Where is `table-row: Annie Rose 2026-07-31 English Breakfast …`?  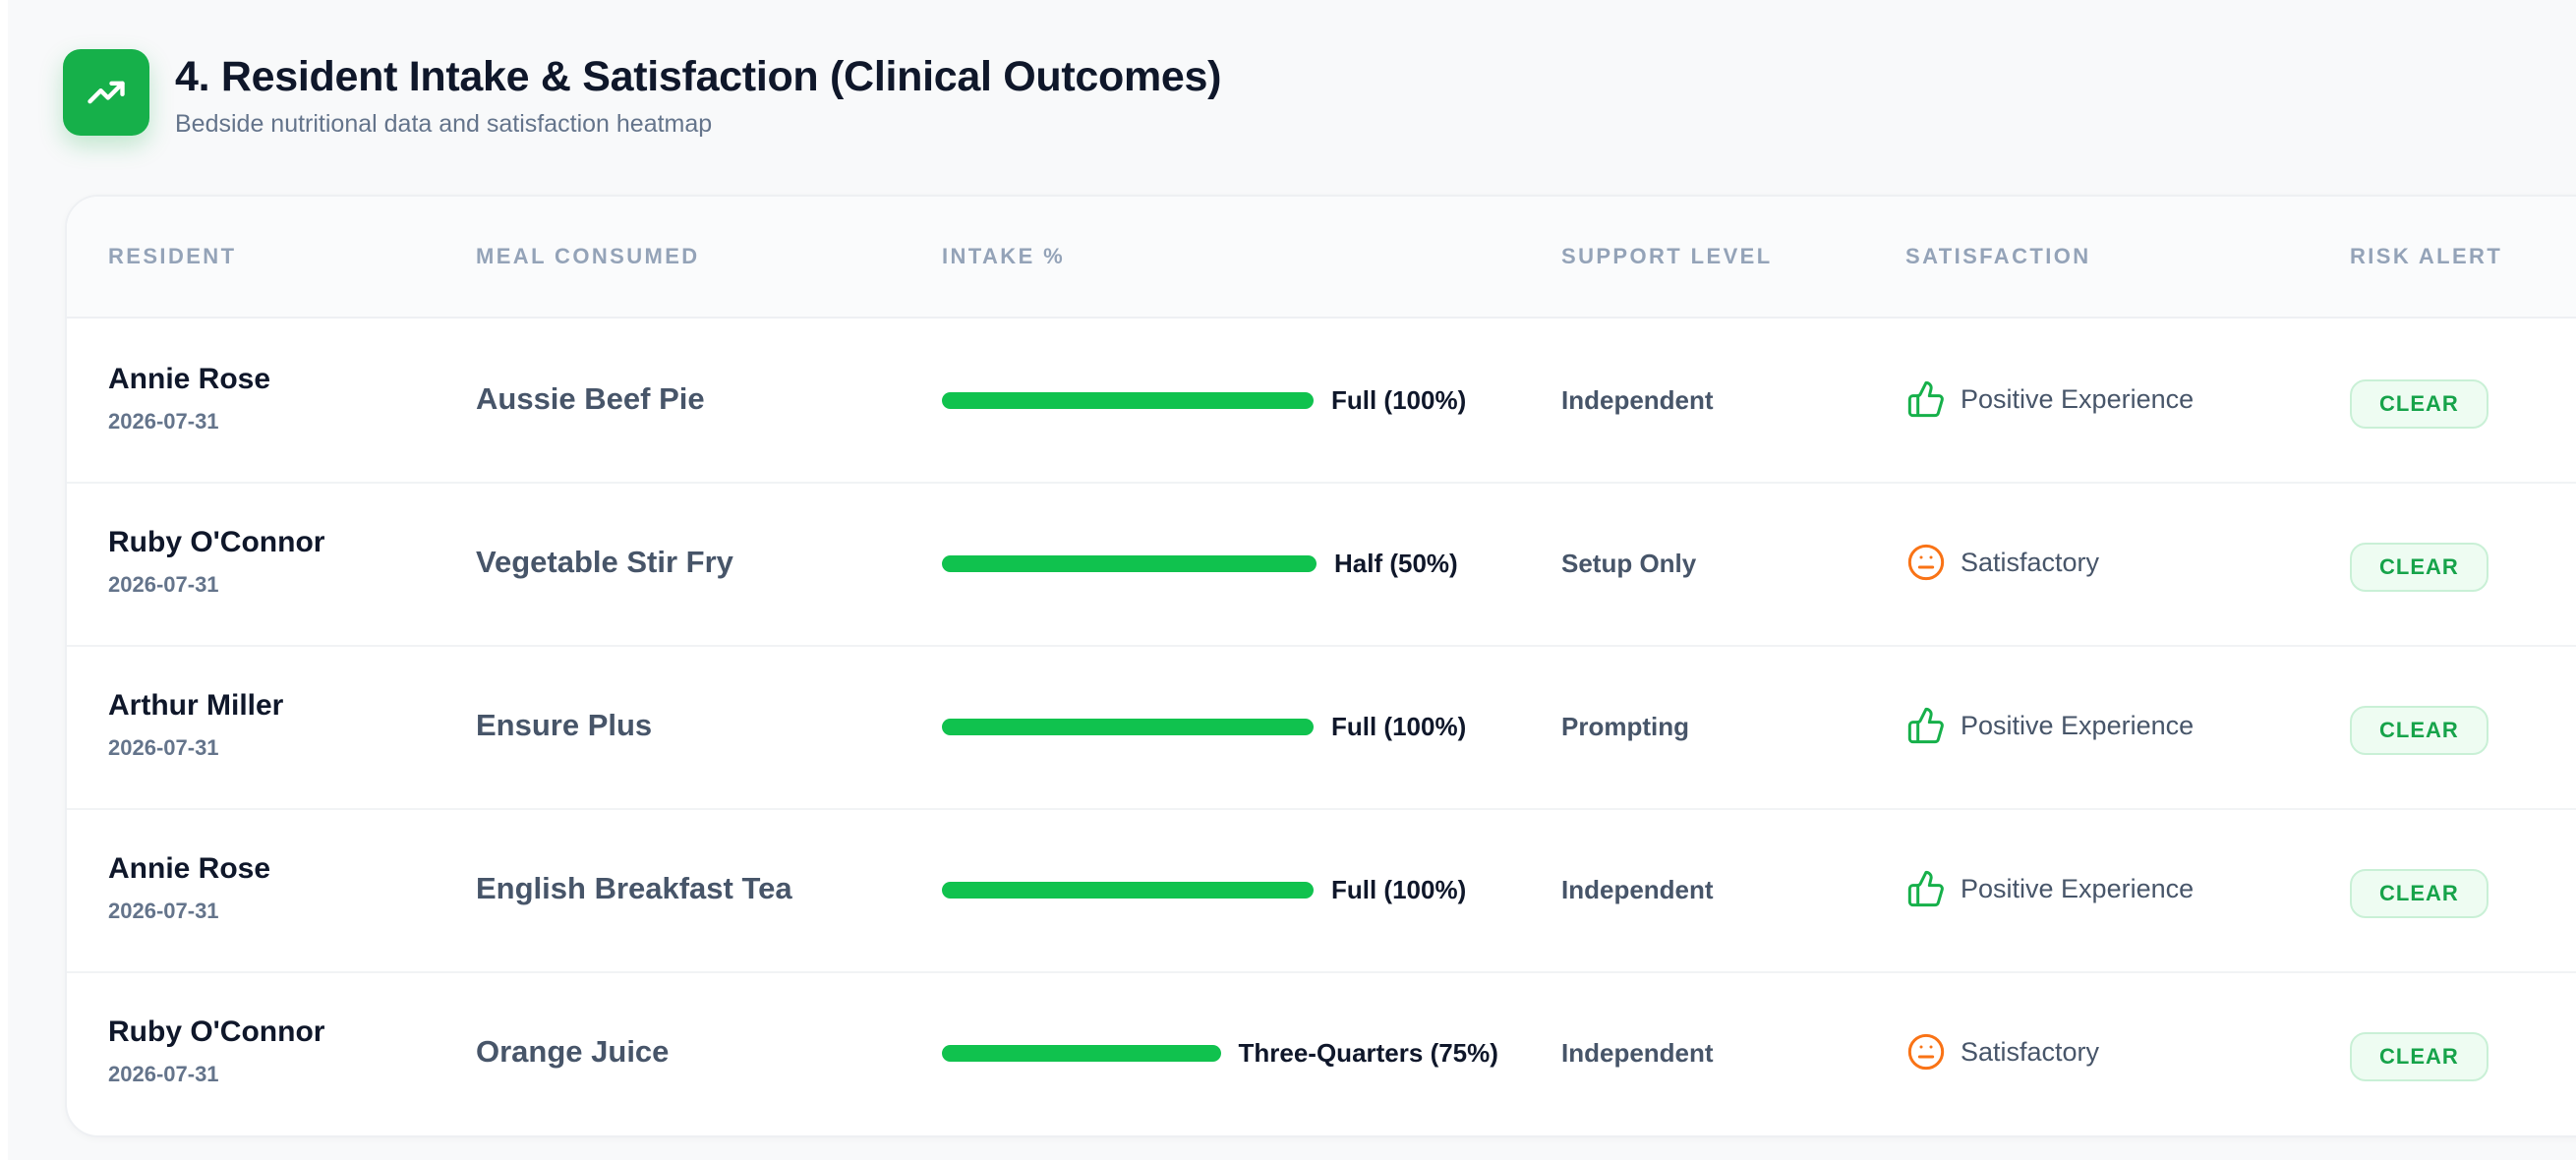
table-row: Annie Rose 2026-07-31 English Breakfast … is located at coordinates (1321, 890).